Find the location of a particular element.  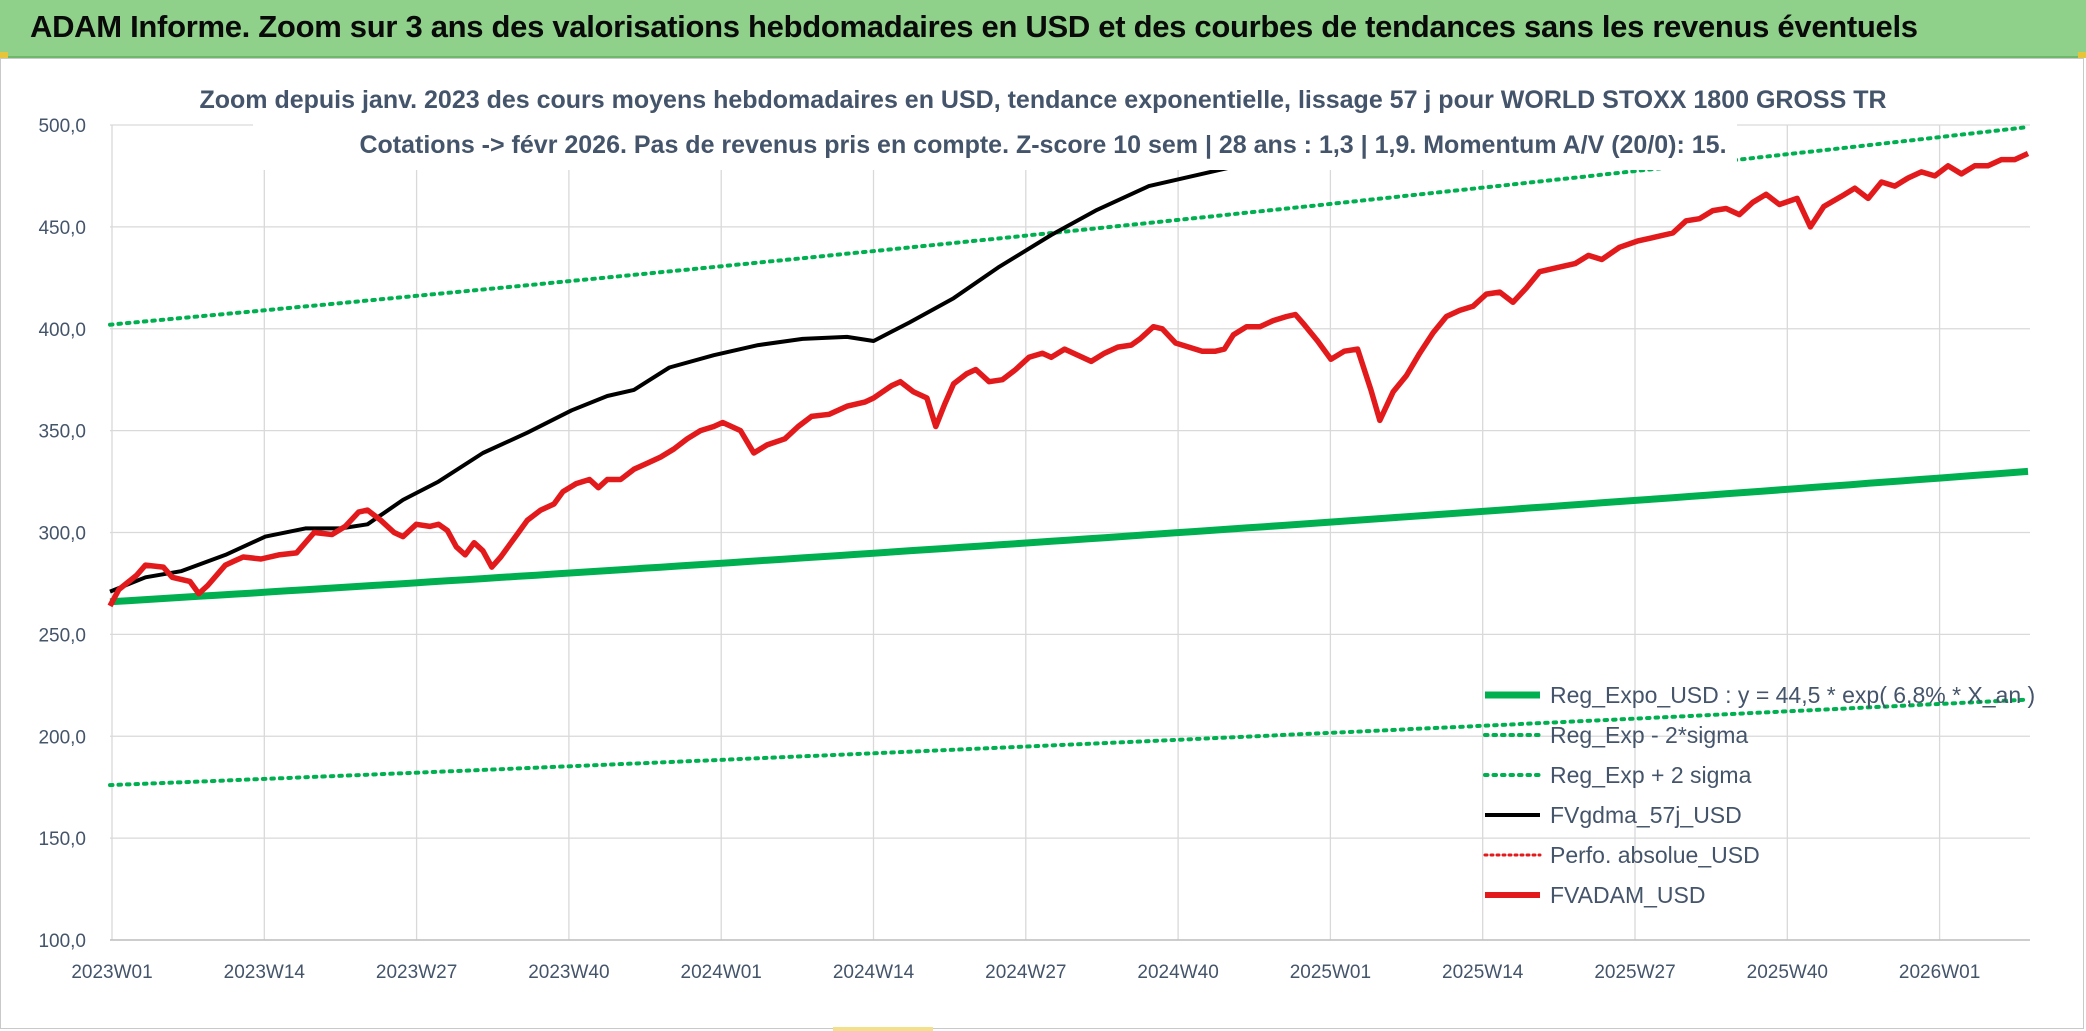

corner-accent-right is located at coordinates (2082, 55).